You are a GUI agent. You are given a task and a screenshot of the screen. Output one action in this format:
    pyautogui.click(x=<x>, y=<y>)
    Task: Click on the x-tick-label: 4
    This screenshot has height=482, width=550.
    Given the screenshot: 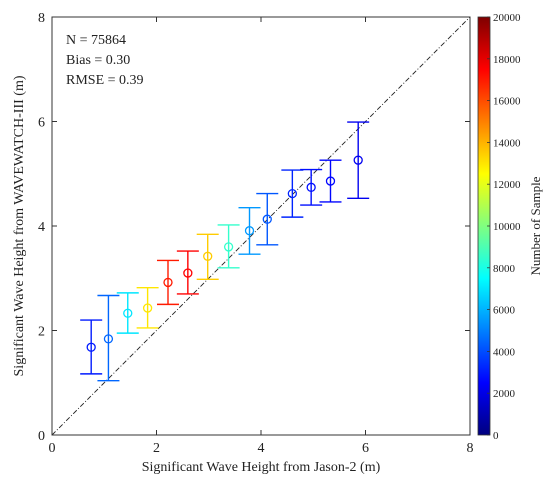 What is the action you would take?
    pyautogui.click(x=261, y=448)
    